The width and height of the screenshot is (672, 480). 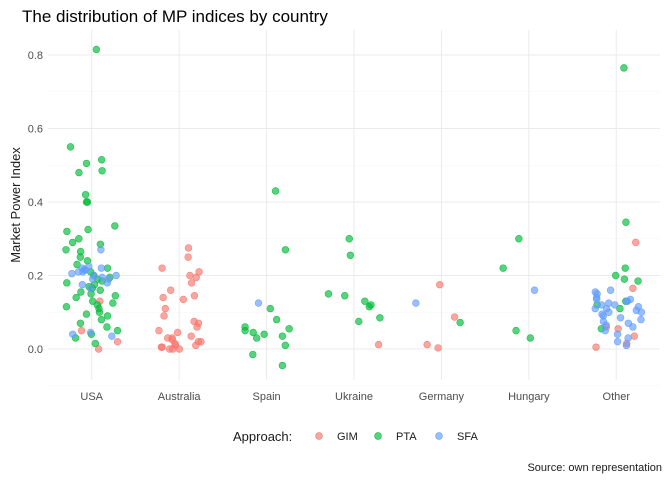 What do you see at coordinates (467, 437) in the screenshot?
I see `legend-label-sfa: SFA` at bounding box center [467, 437].